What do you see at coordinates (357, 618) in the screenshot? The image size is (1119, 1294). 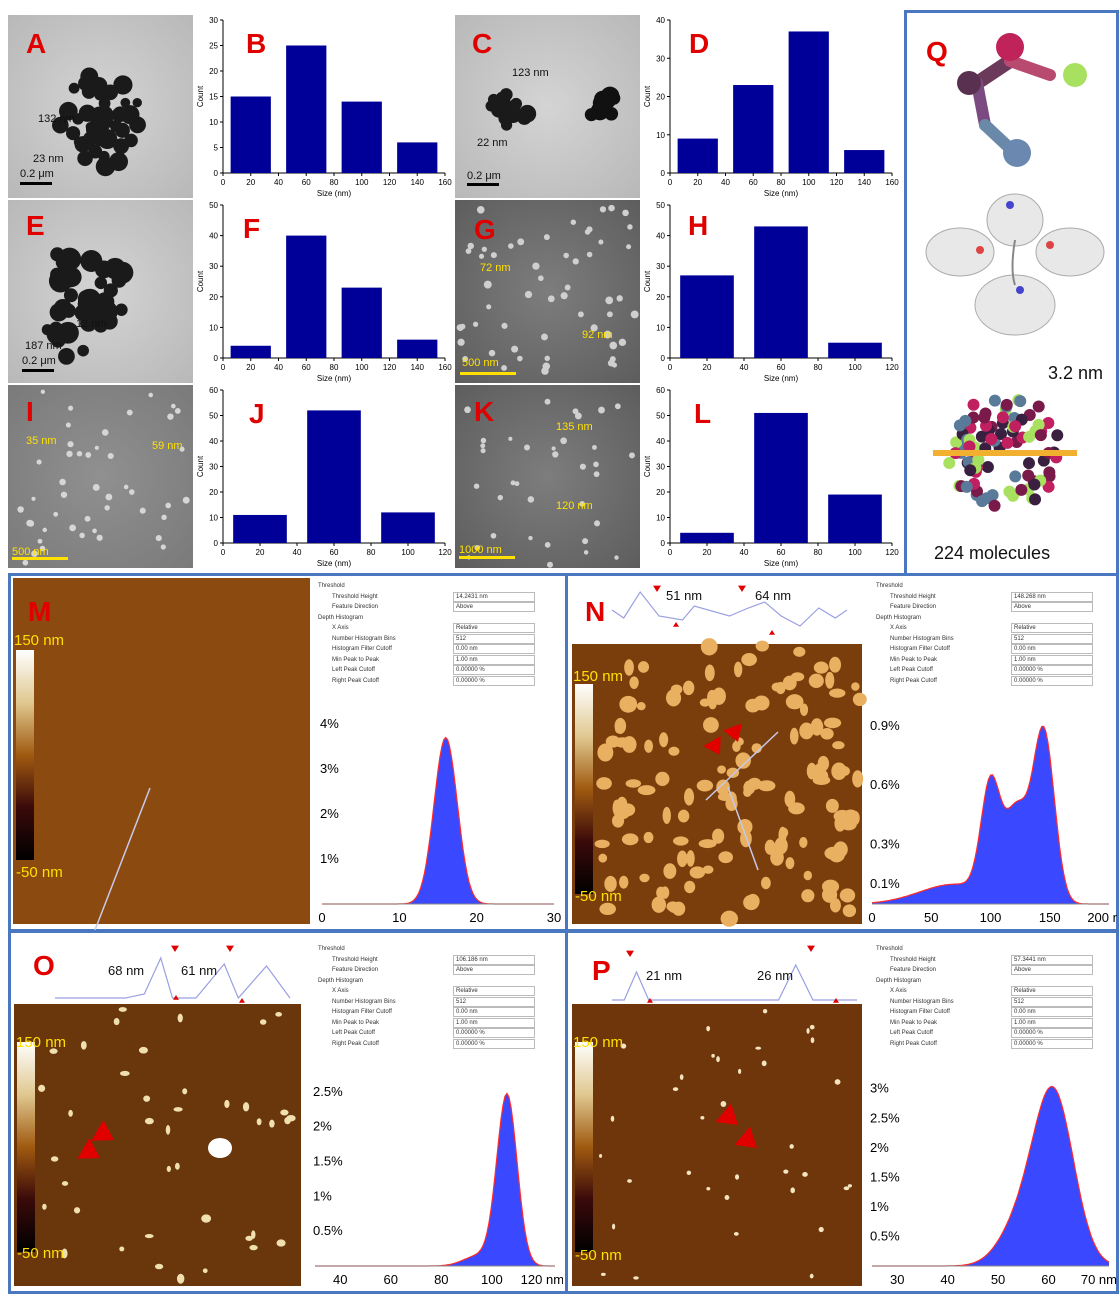 I see `settings-row: Depth Histogram` at bounding box center [357, 618].